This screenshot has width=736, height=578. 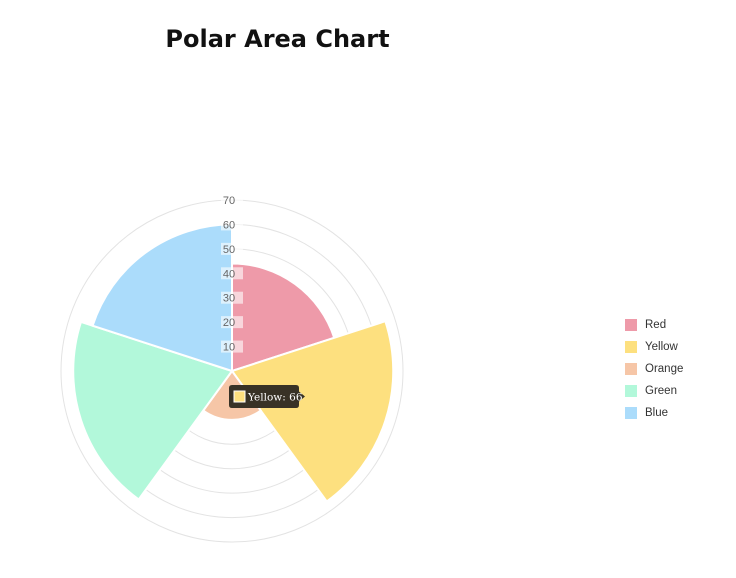 I want to click on legend-label-green: Green, so click(x=661, y=391).